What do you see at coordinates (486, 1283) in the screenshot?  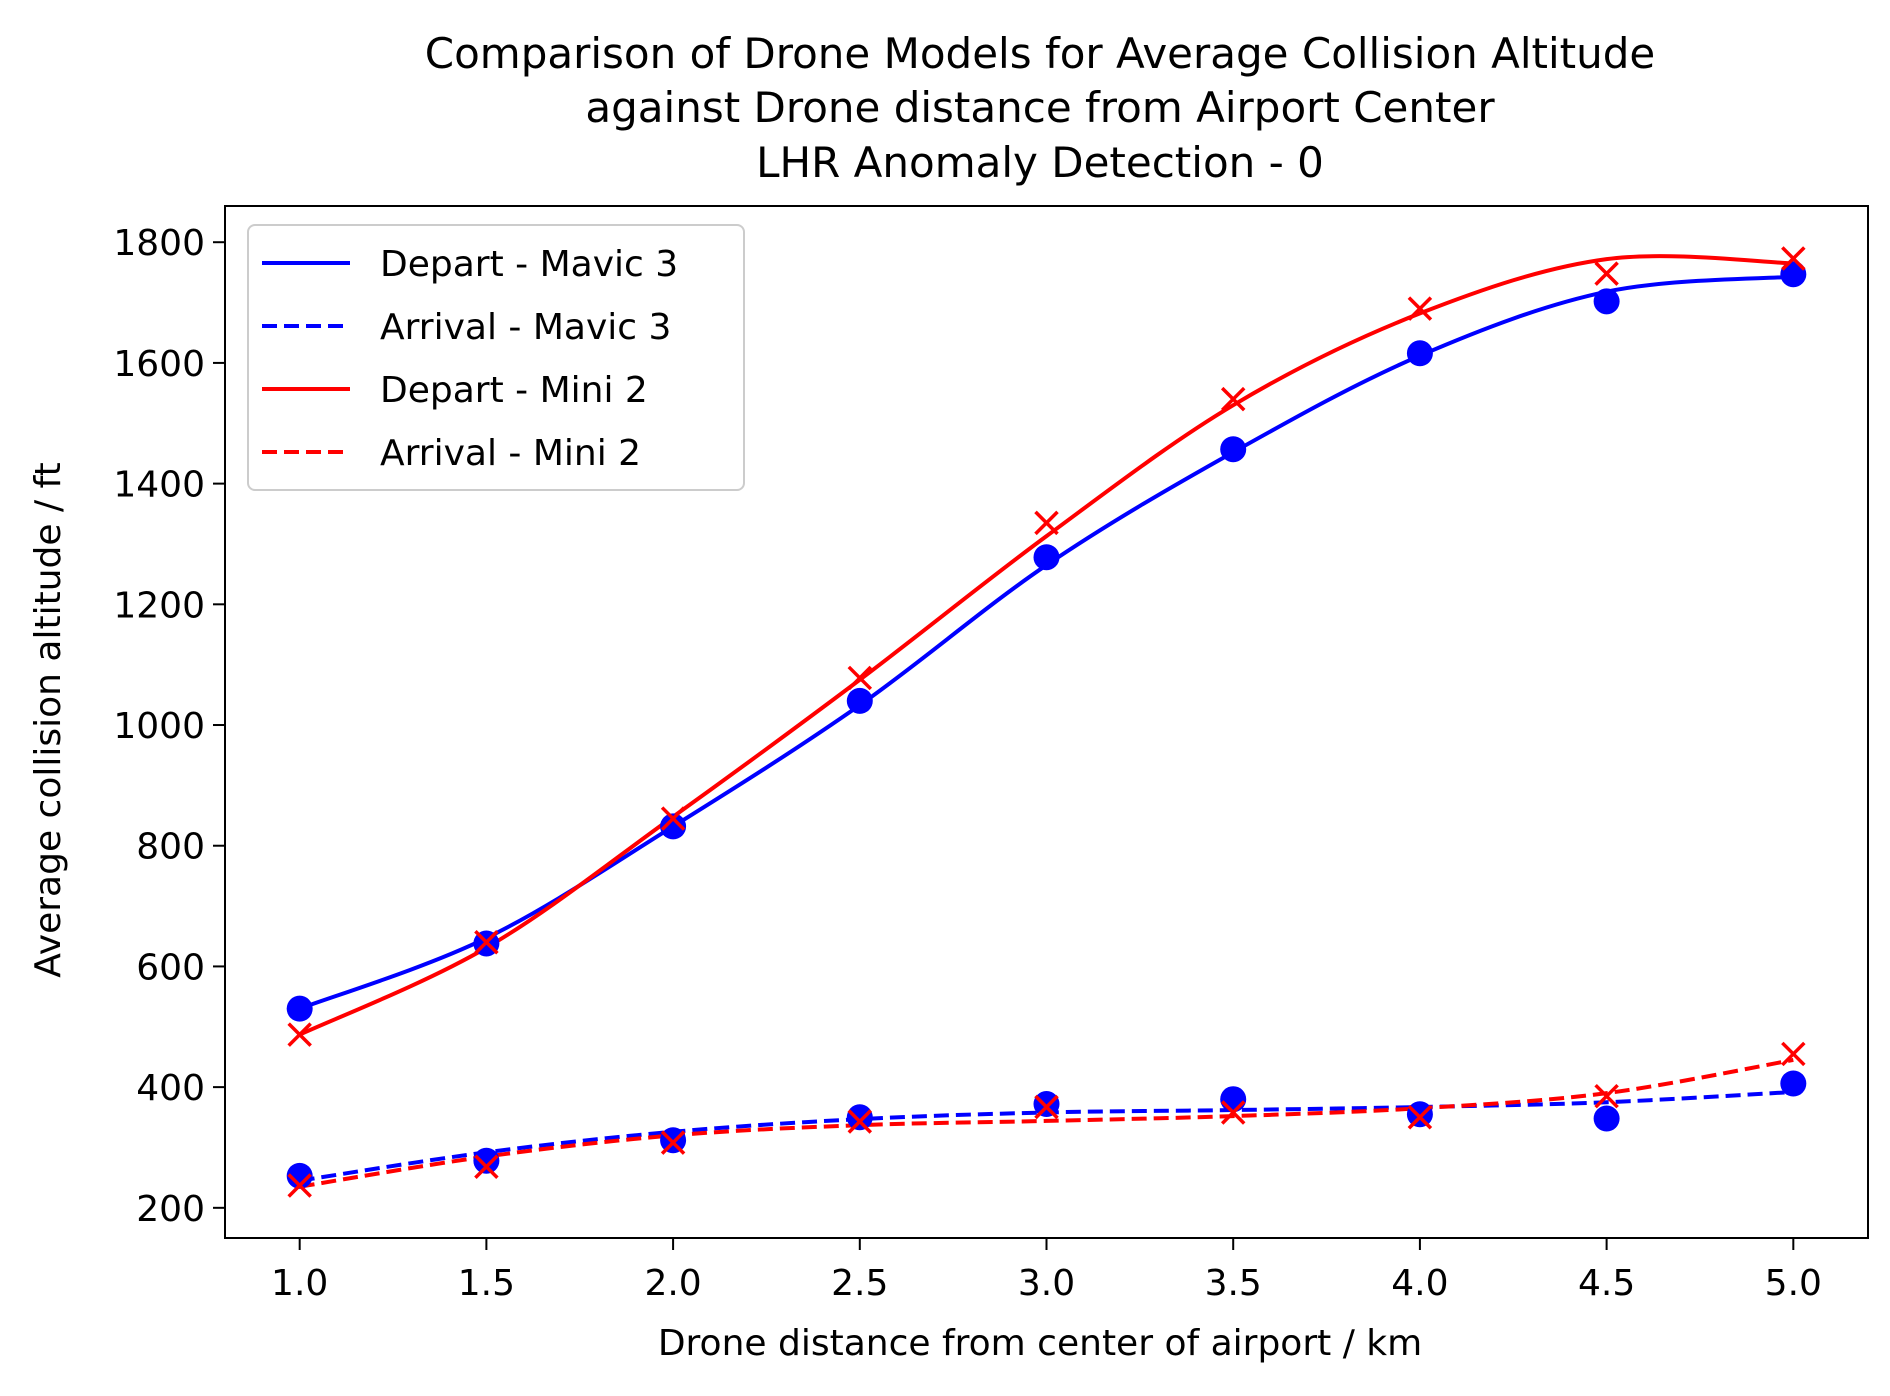 I see `x-tick-label: 1.5` at bounding box center [486, 1283].